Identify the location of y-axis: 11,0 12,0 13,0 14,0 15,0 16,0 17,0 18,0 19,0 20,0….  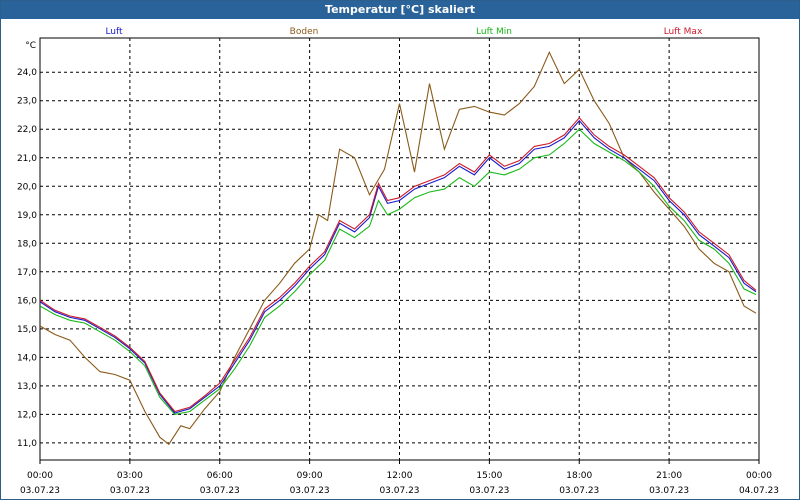
(27, 245).